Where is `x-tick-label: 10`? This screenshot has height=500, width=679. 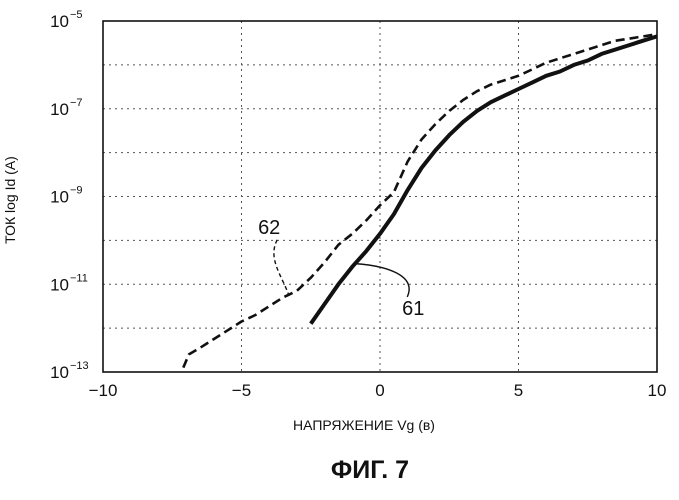
x-tick-label: 10 is located at coordinates (657, 390).